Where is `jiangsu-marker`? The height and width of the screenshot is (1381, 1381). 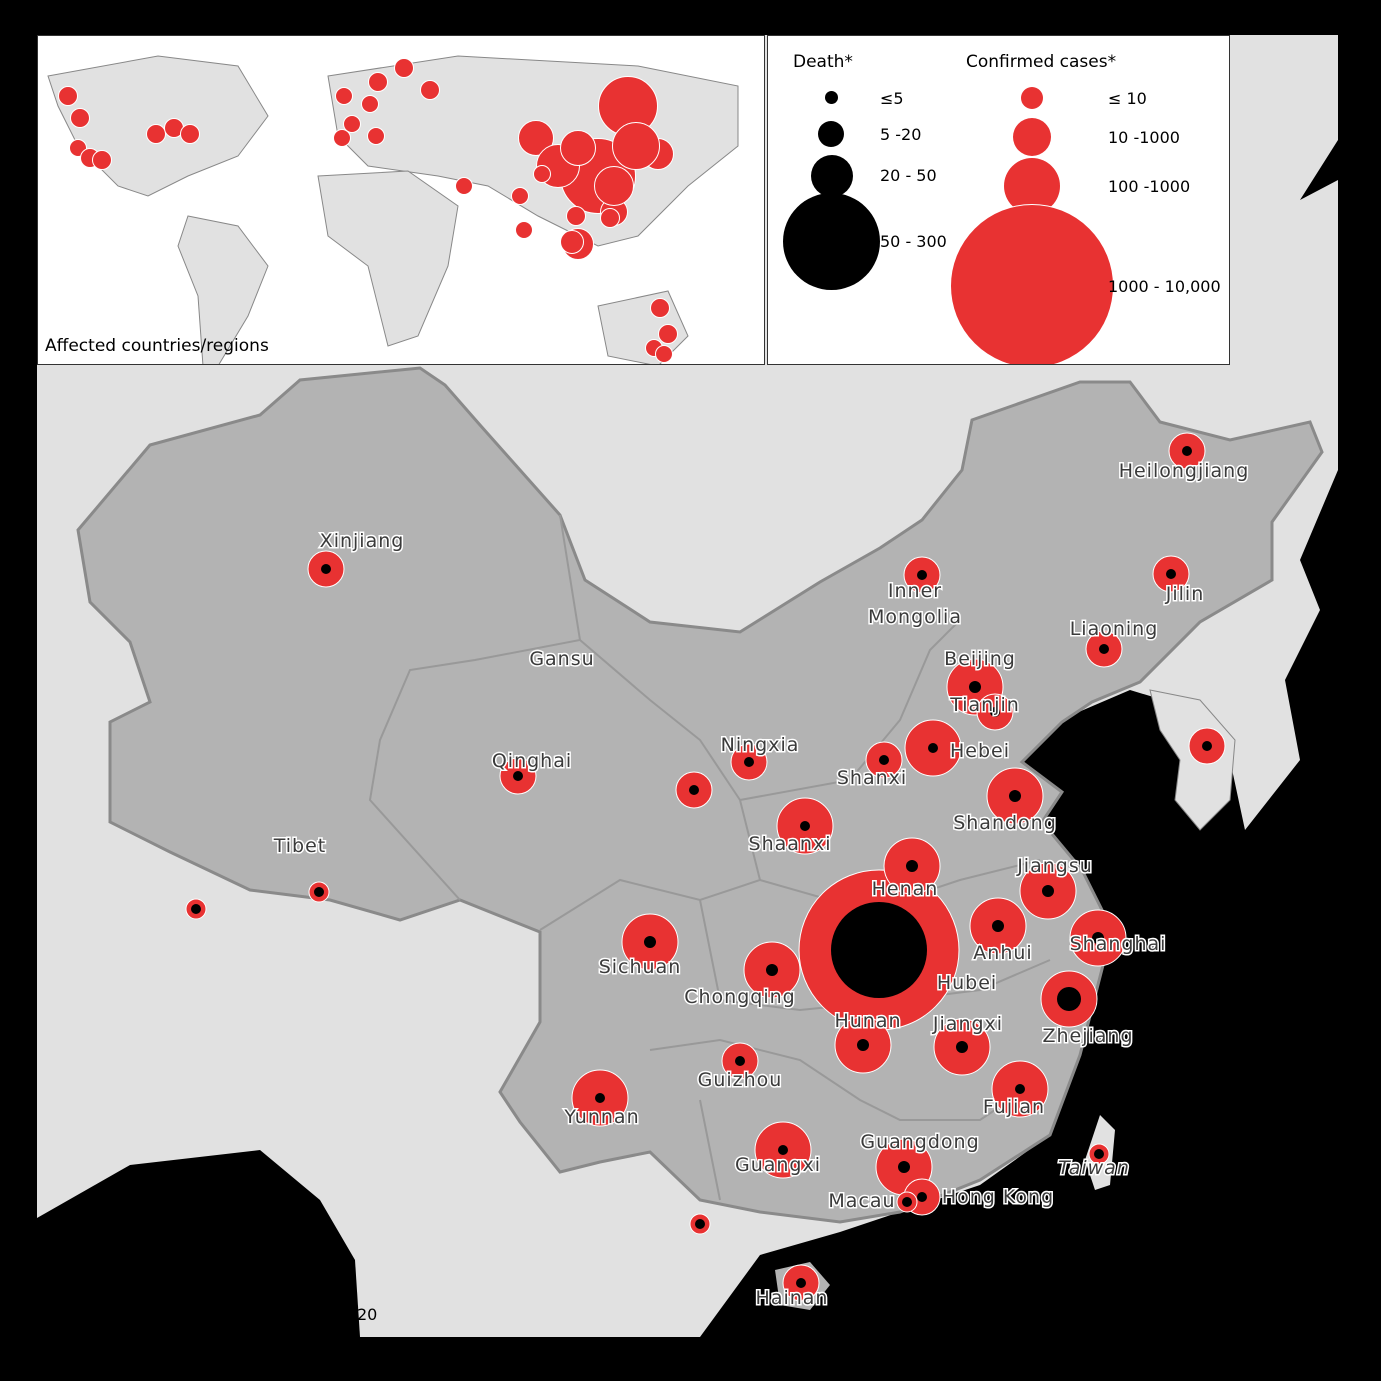
jiangsu-marker is located at coordinates (1048, 891).